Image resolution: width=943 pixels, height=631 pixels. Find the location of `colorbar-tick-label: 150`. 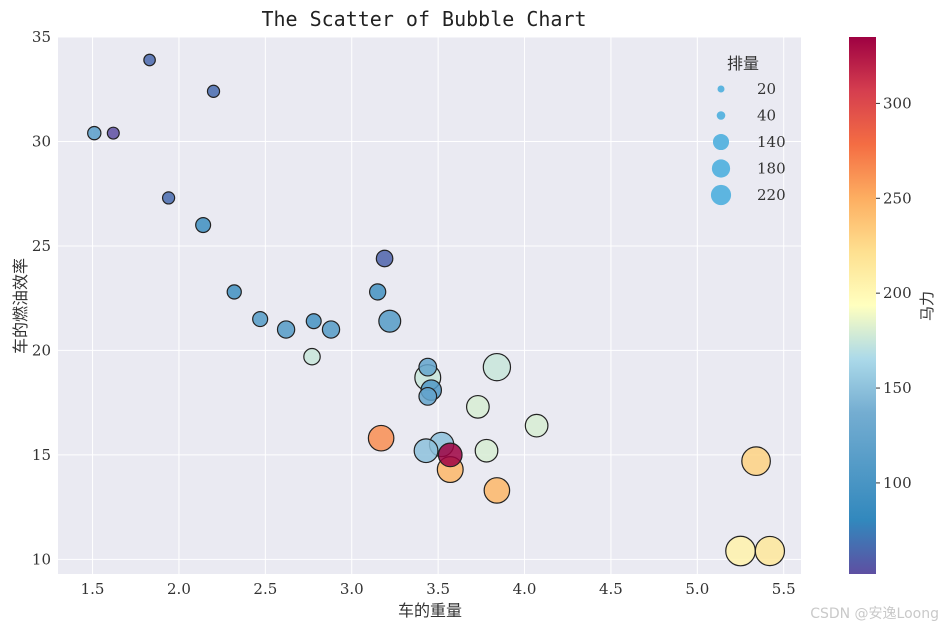

colorbar-tick-label: 150 is located at coordinates (897, 388).